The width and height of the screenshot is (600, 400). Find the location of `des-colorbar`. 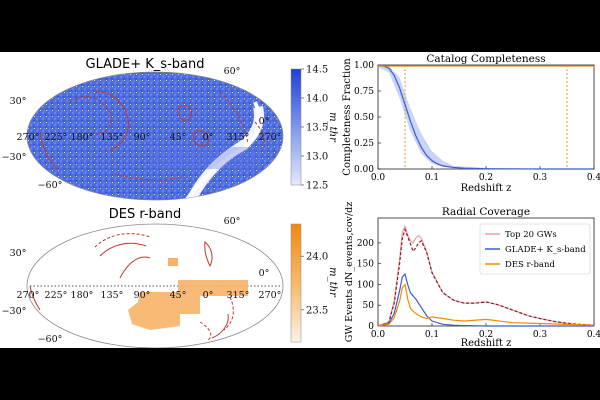

des-colorbar is located at coordinates (296, 283).